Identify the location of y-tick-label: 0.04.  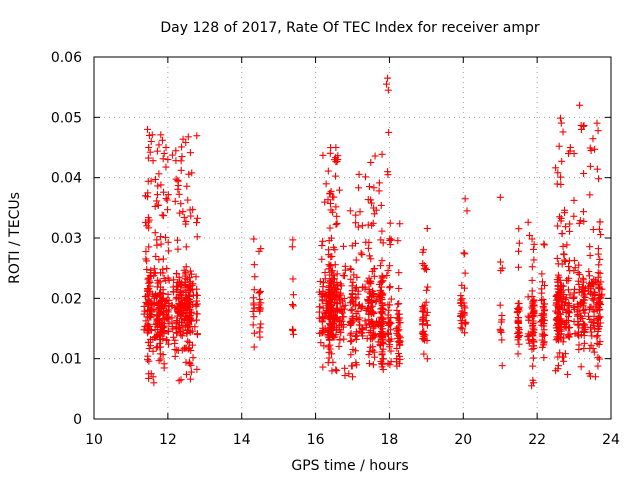
(66, 179).